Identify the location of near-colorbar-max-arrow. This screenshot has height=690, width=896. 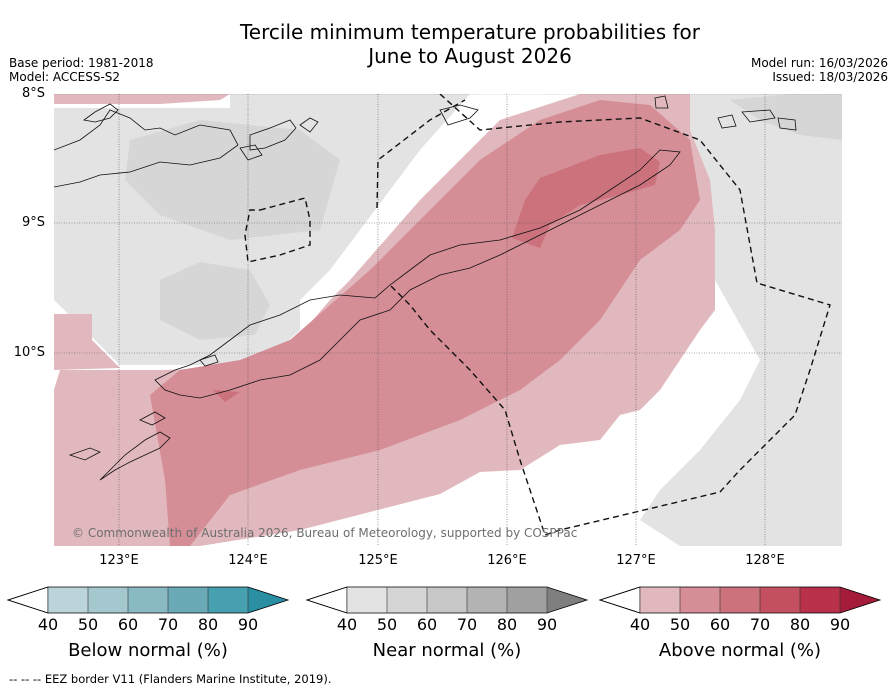
(567, 600).